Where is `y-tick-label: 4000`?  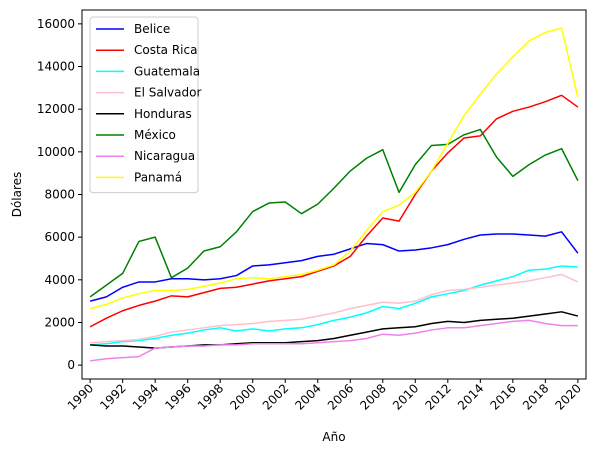
y-tick-label: 4000 is located at coordinates (59, 280).